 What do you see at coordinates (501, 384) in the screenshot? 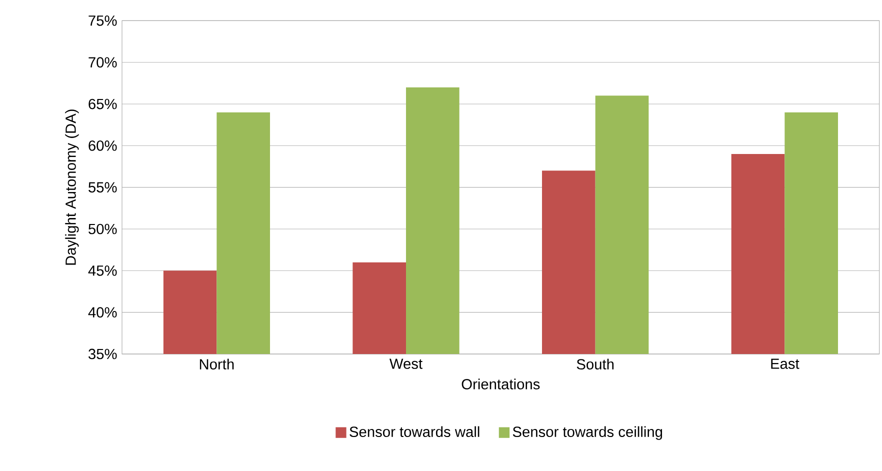
I see `x-axis-title: Orientations` at bounding box center [501, 384].